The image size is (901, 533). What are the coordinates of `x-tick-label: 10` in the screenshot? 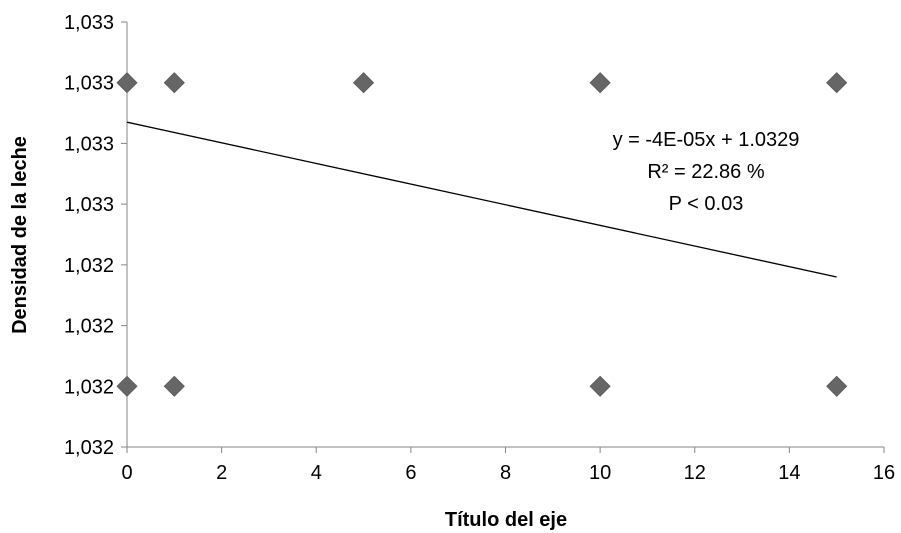 It's located at (600, 473).